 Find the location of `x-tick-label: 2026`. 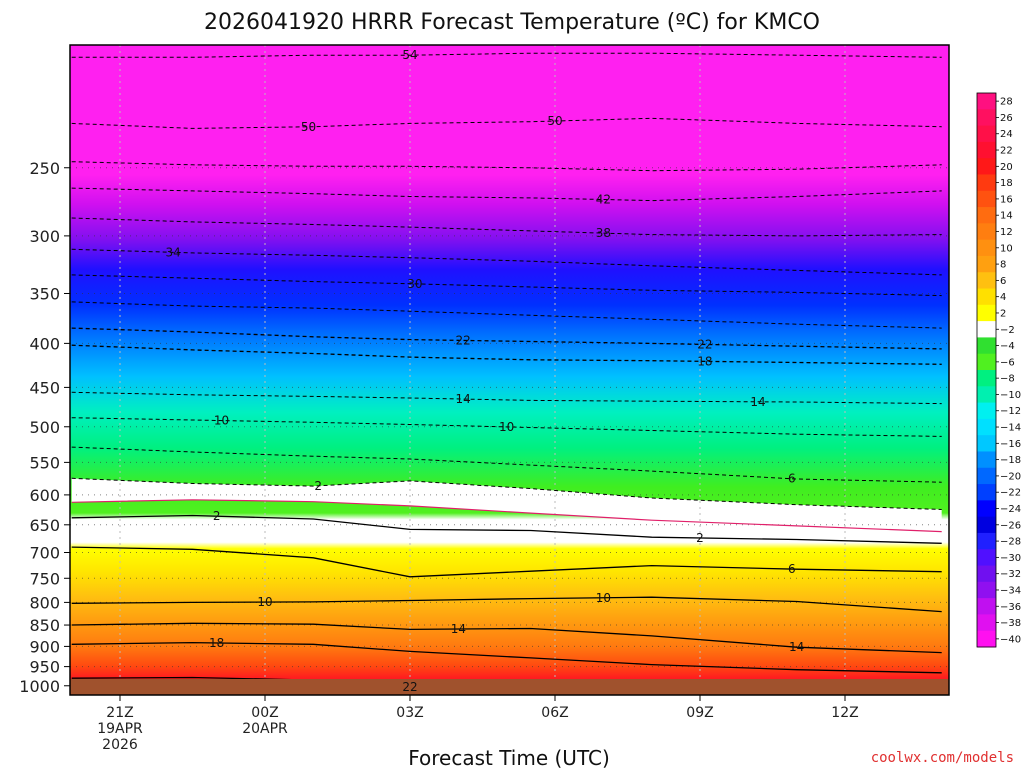

x-tick-label: 2026 is located at coordinates (120, 745).